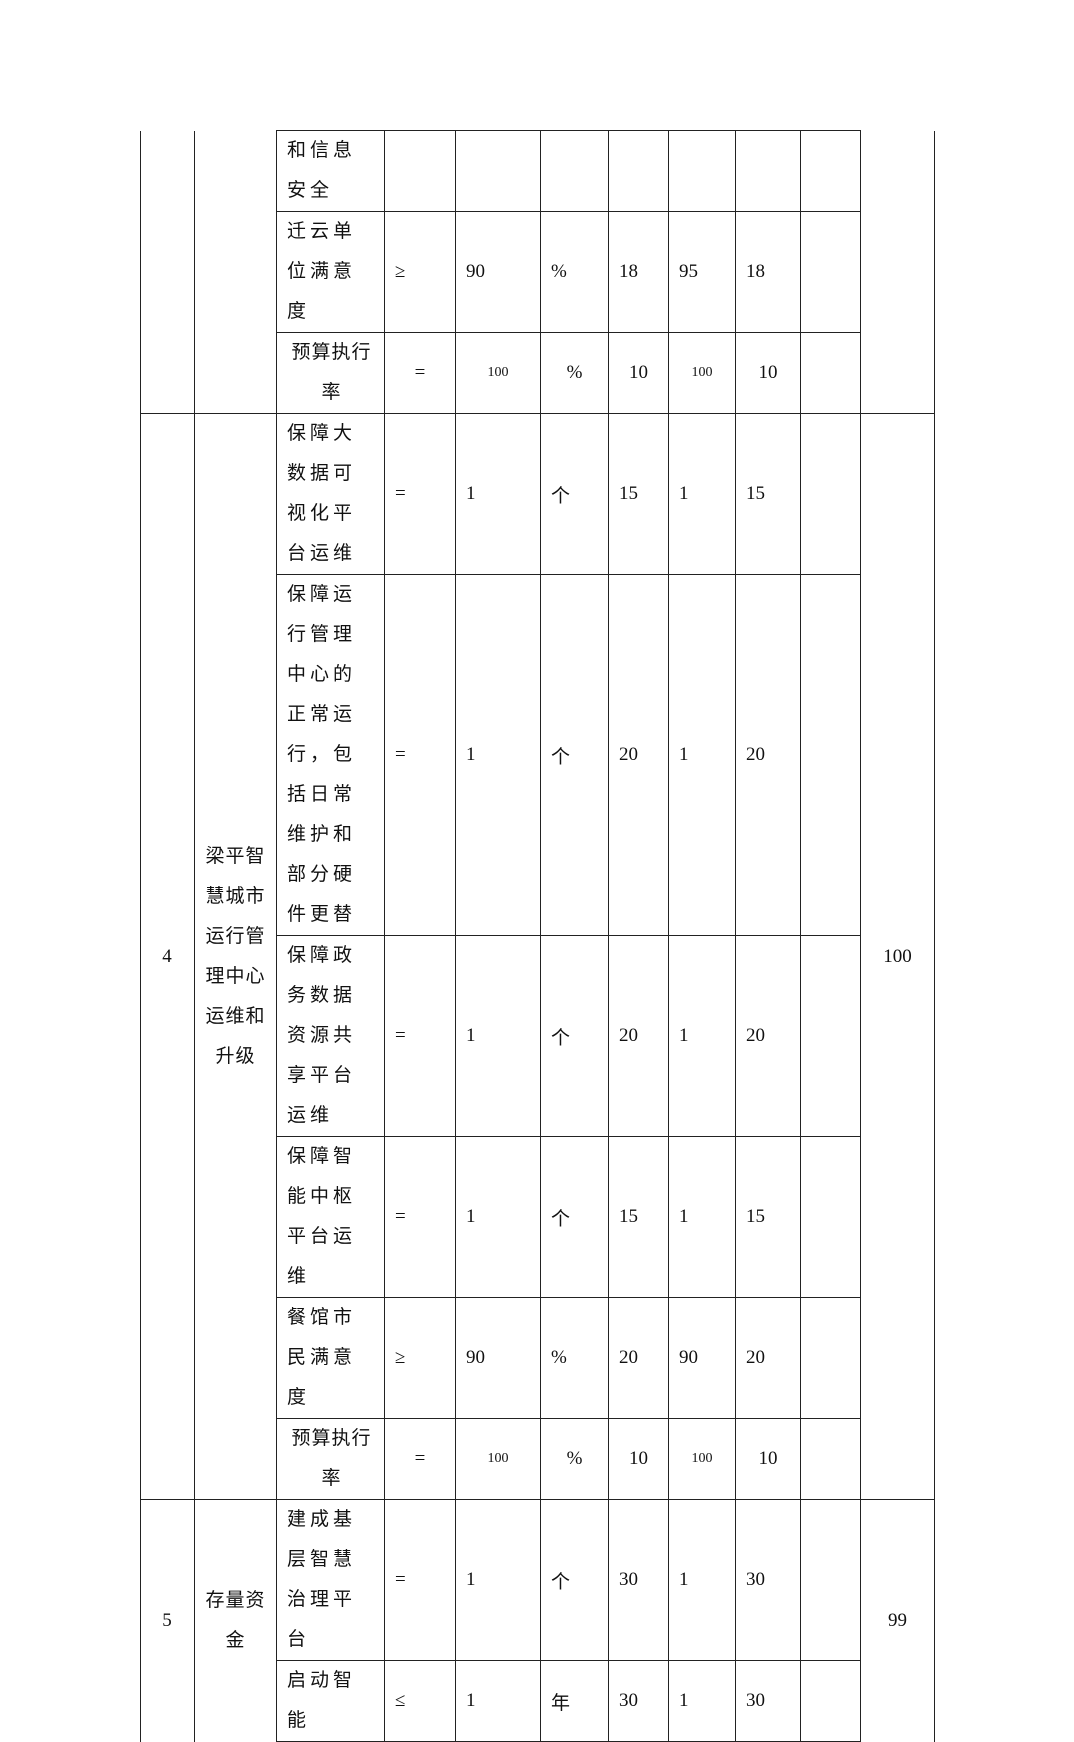 The height and width of the screenshot is (1742, 1074). I want to click on indicator-cell: 和信息安全, so click(330, 171).